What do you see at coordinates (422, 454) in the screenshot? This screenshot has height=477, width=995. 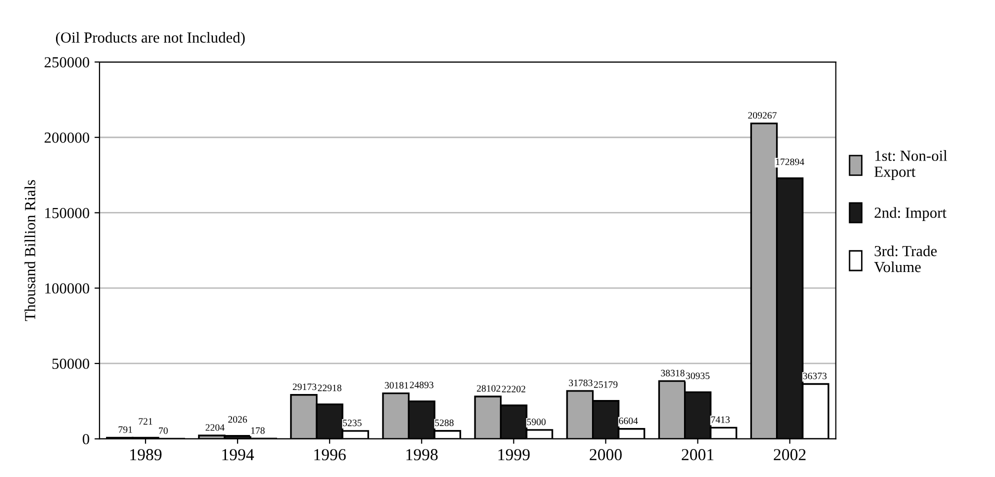 I see `x-tick-label: 1998` at bounding box center [422, 454].